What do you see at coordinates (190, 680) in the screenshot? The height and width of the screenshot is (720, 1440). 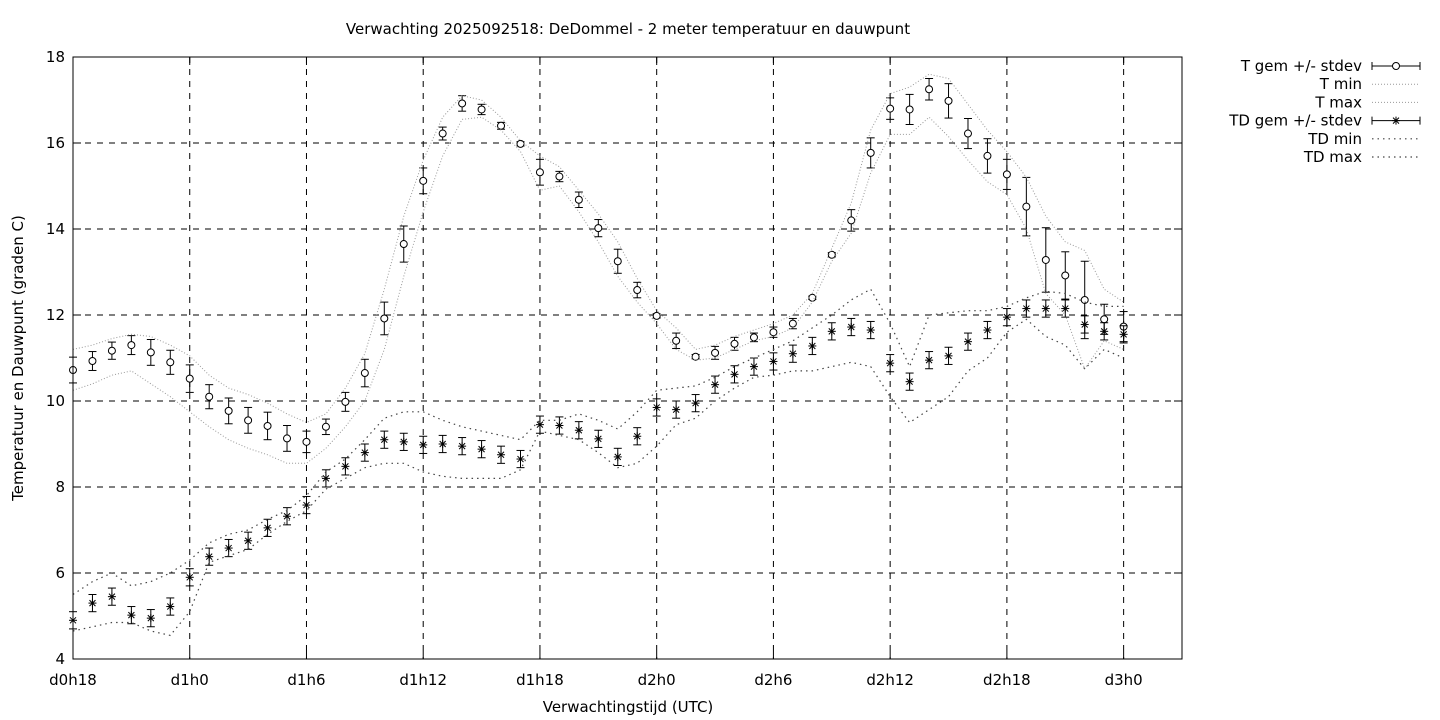 I see `x-tick-label: d1h0` at bounding box center [190, 680].